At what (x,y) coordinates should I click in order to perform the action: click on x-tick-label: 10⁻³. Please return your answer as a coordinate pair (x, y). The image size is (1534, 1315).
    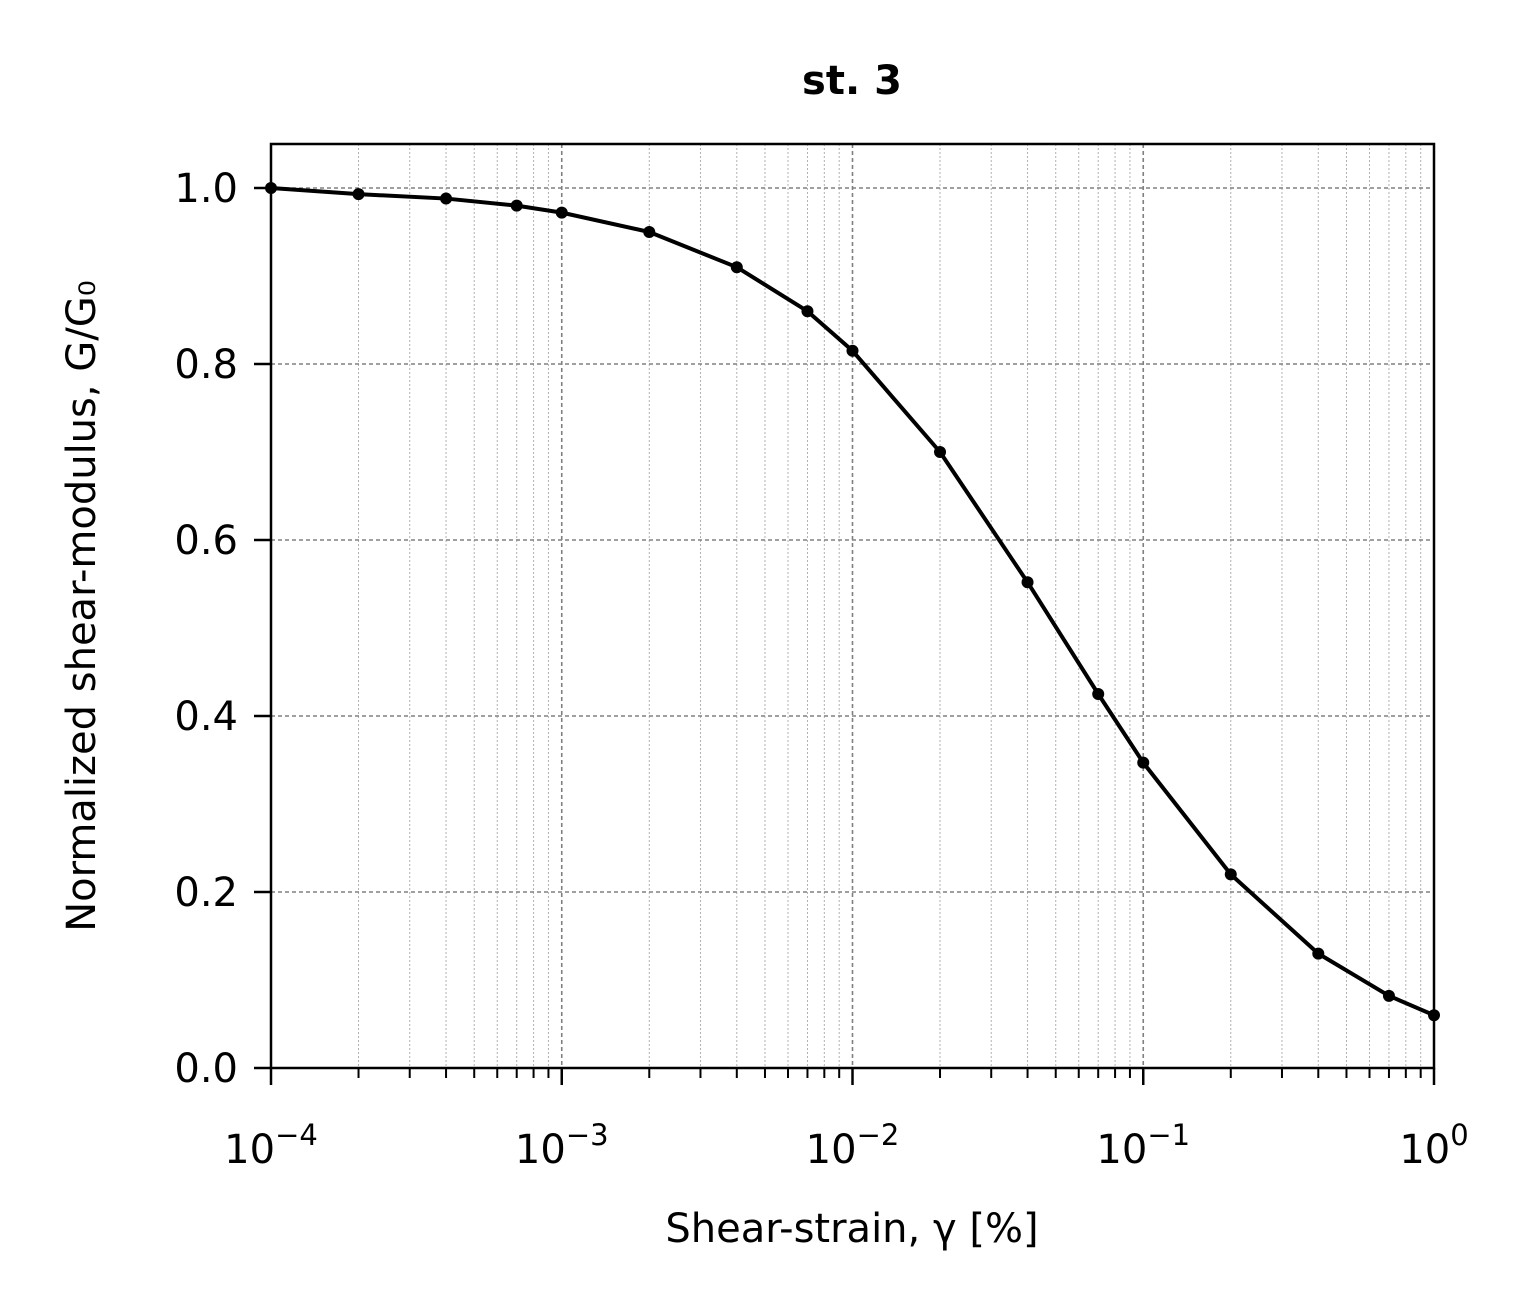
    Looking at the image, I should click on (562, 1145).